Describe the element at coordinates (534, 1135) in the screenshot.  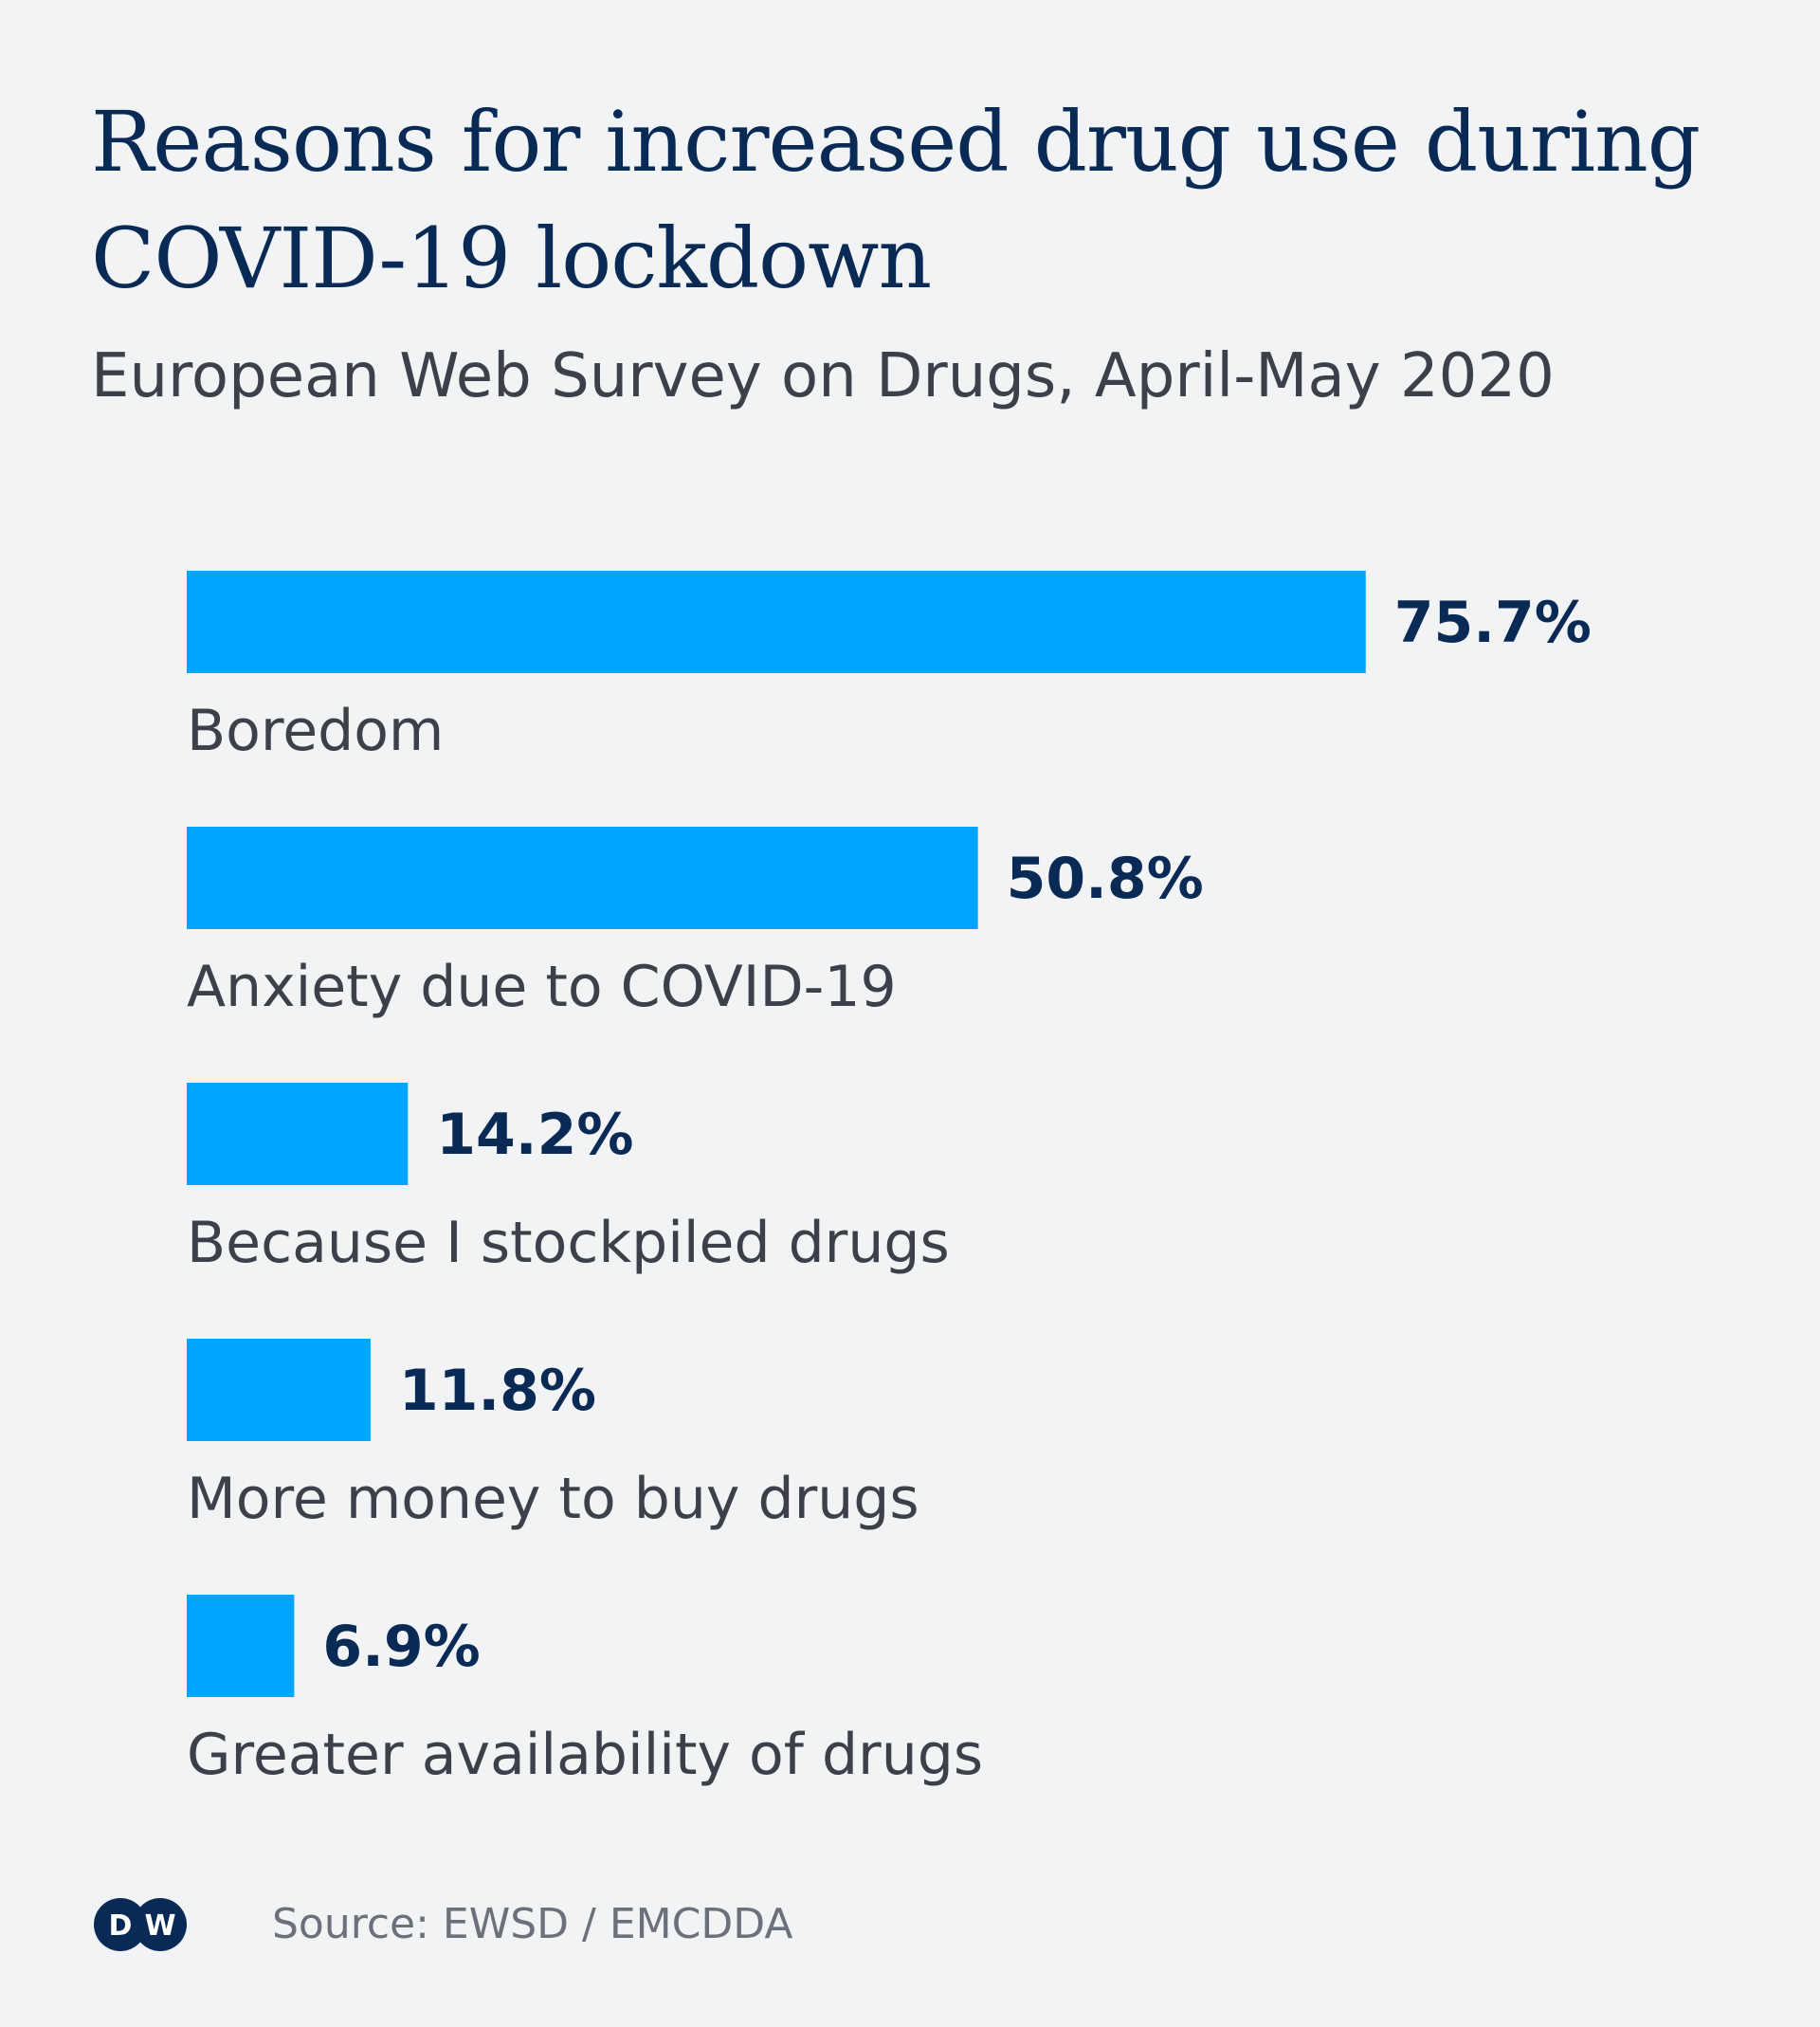
I see `value-label: 14.2%` at that location.